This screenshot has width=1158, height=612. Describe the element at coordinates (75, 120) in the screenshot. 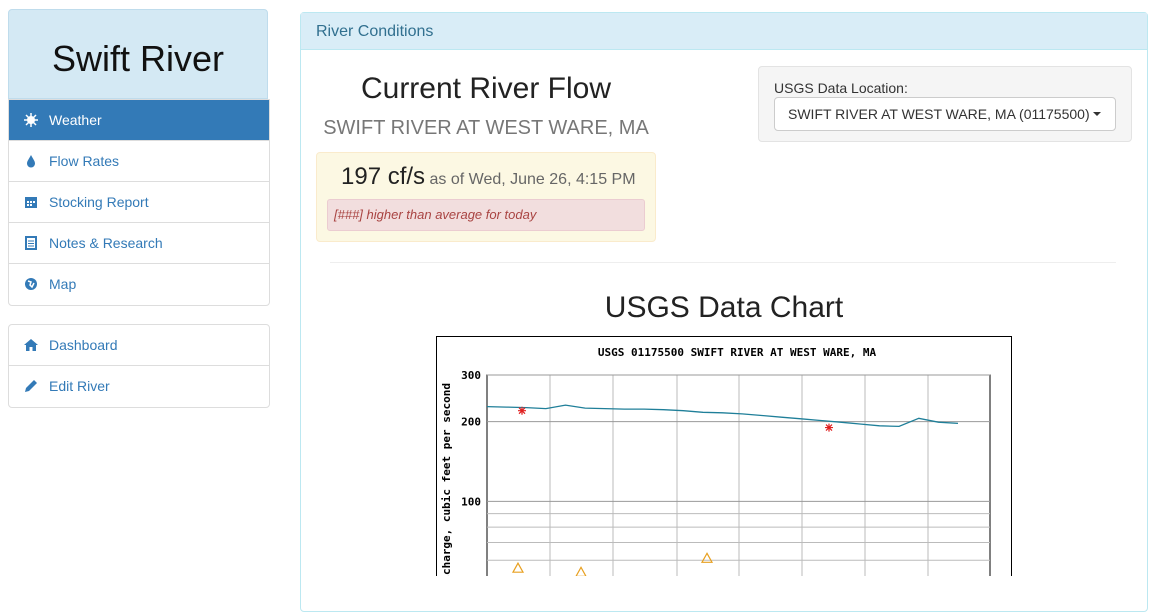

I see `nav-label: Weather` at that location.